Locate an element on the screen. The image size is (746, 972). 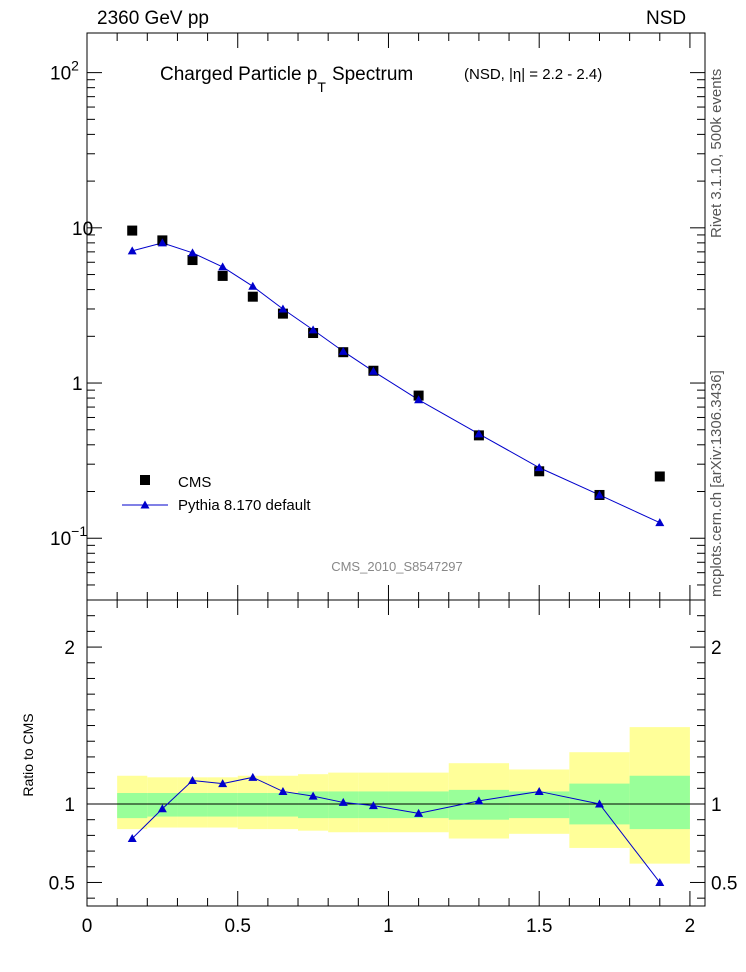
analysis-label: CMS_2010_S8547297 is located at coordinates (397, 566).